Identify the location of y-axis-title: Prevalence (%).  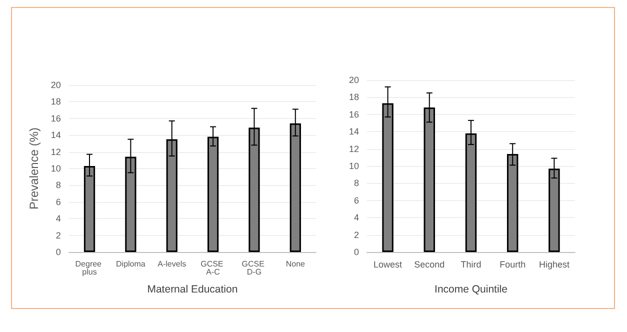
(34, 168).